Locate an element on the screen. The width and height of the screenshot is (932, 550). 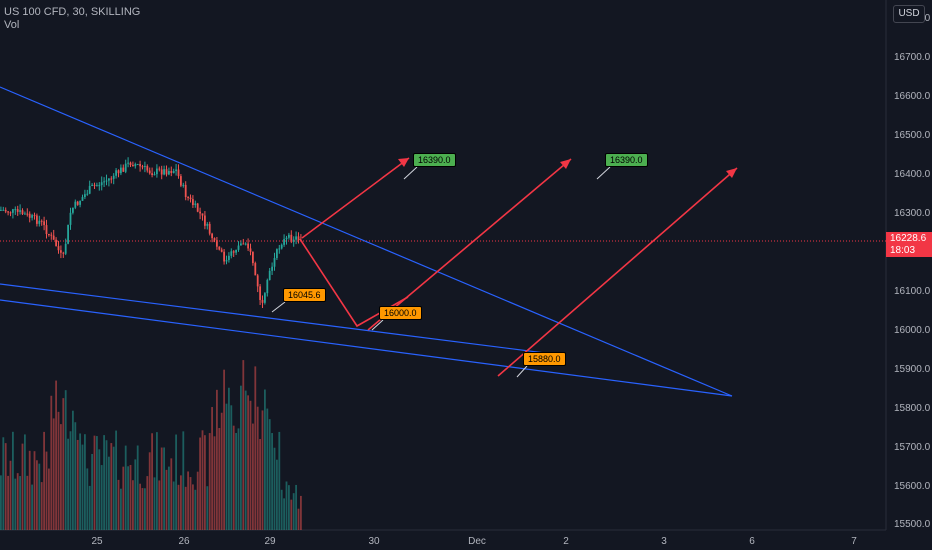
time-tick-label: 29 is located at coordinates (270, 541).